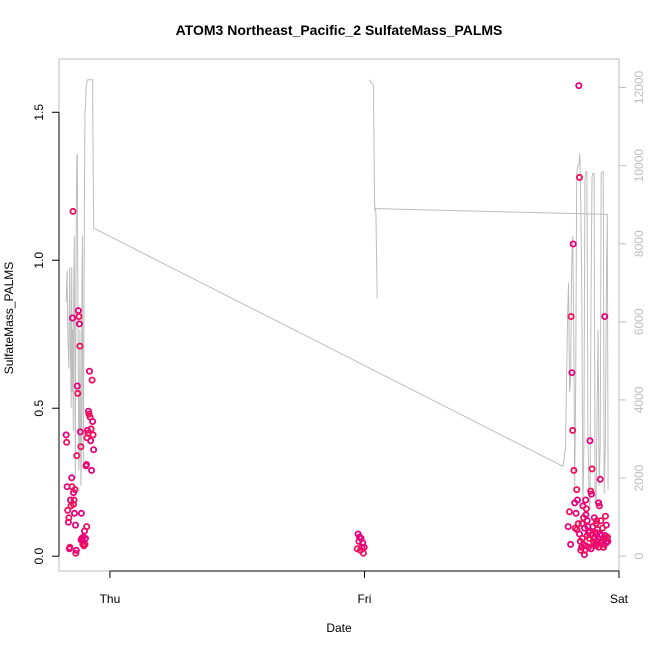 The width and height of the screenshot is (650, 650). I want to click on left-tick-label: 1.0, so click(39, 260).